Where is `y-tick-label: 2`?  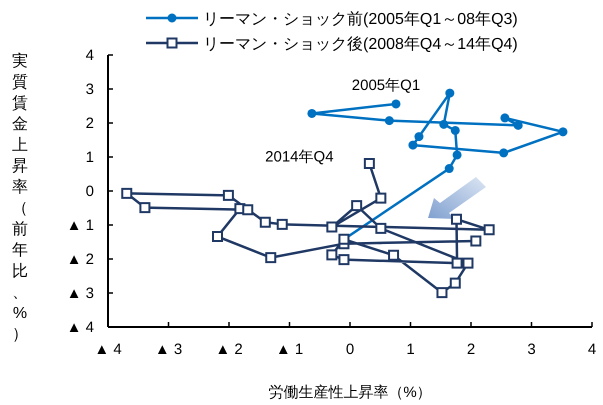 y-tick-label: 2 is located at coordinates (90, 123).